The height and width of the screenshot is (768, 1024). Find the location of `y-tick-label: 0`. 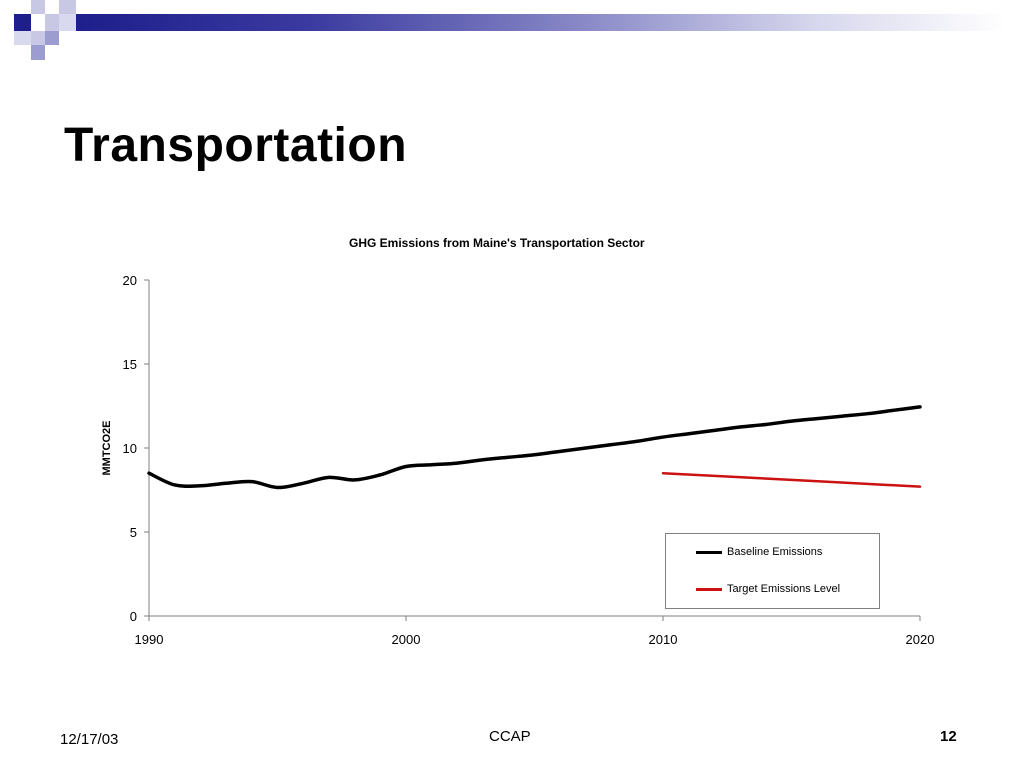

y-tick-label: 0 is located at coordinates (133, 616).